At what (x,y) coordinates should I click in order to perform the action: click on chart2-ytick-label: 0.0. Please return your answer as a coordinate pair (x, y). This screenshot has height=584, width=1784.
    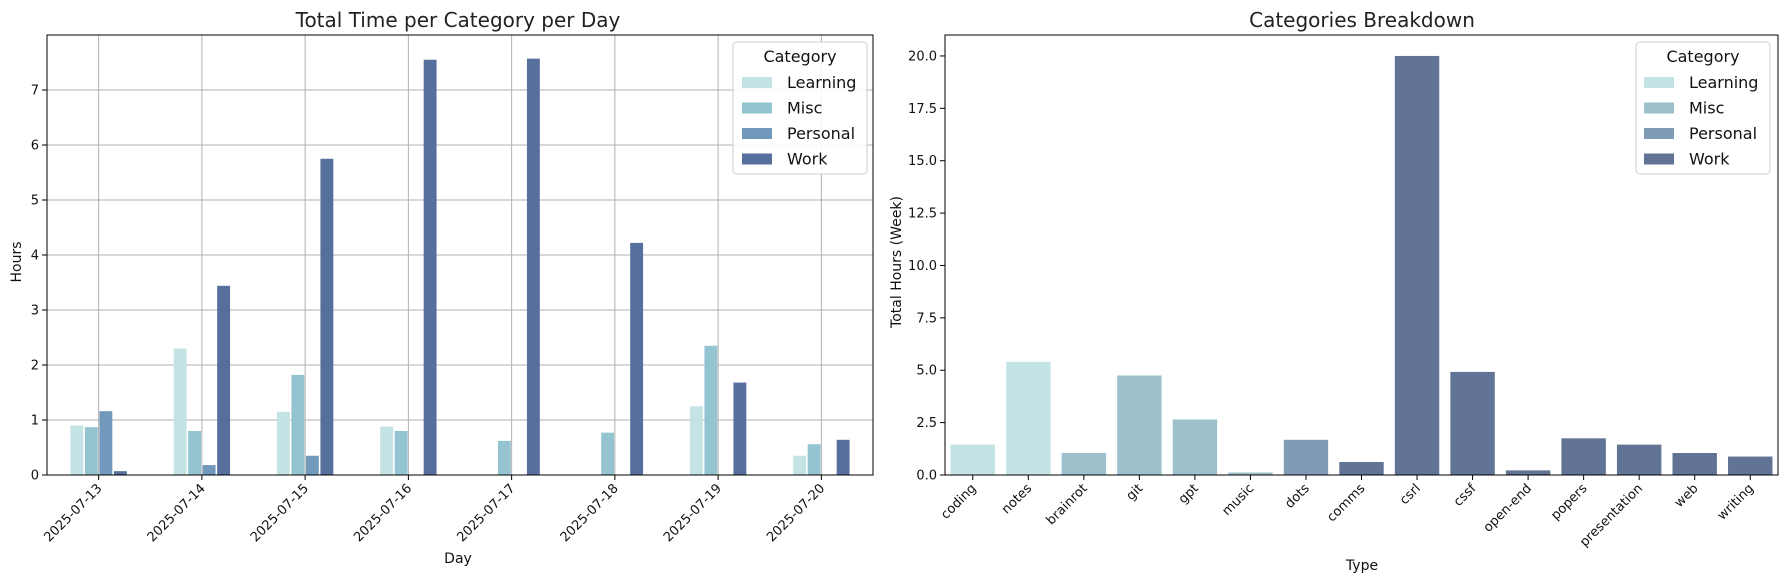
    Looking at the image, I should click on (926, 476).